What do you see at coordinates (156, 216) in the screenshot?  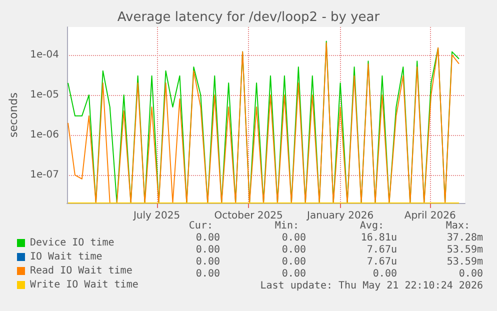 I see `x-tick-label: July 2025` at bounding box center [156, 216].